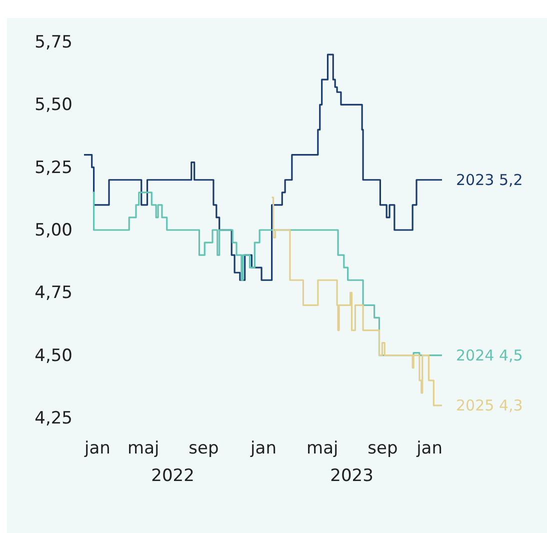 The height and width of the screenshot is (533, 547). I want to click on y-tick-label: 4,25, so click(53, 418).